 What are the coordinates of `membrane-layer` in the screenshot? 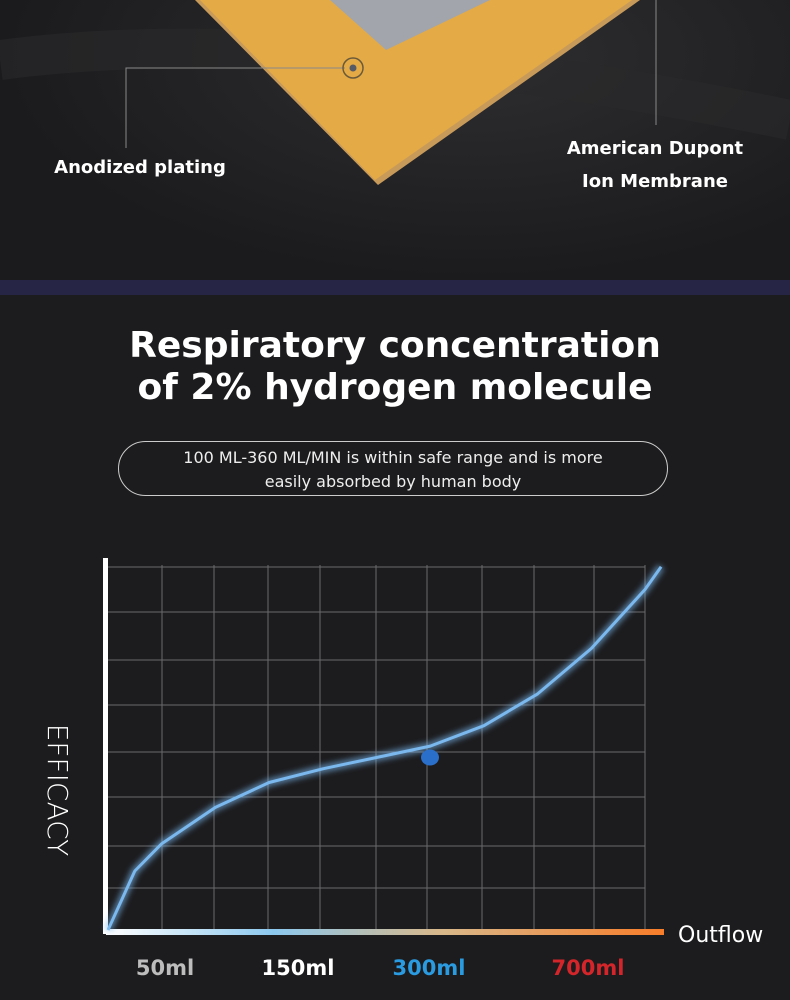 It's located at (410, 25).